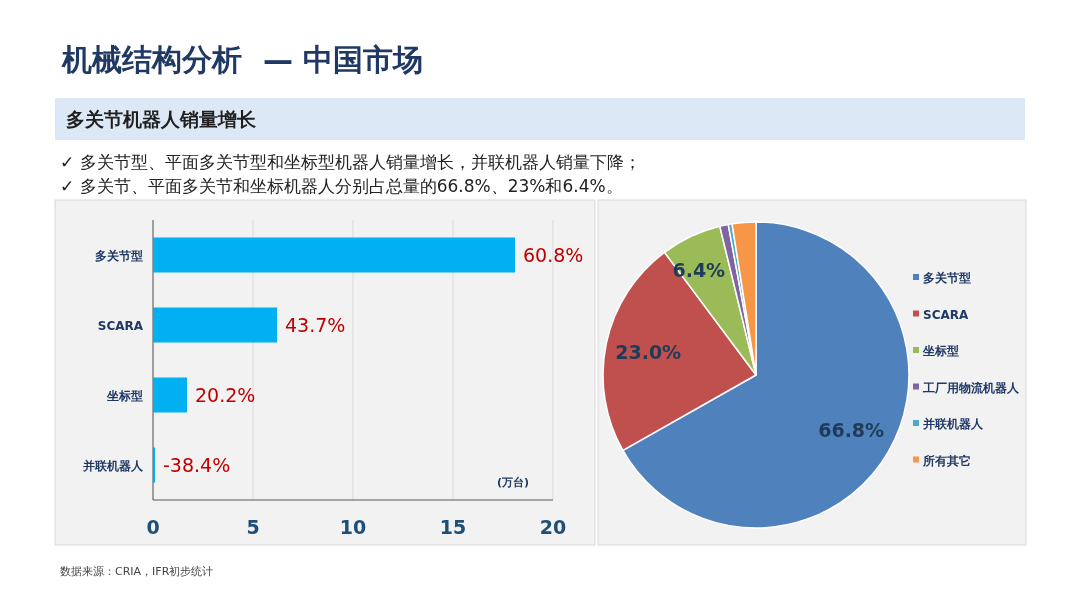 Image resolution: width=1080 pixels, height=604 pixels. I want to click on chart-subtitle: 多关节机器人销量增长, so click(161, 119).